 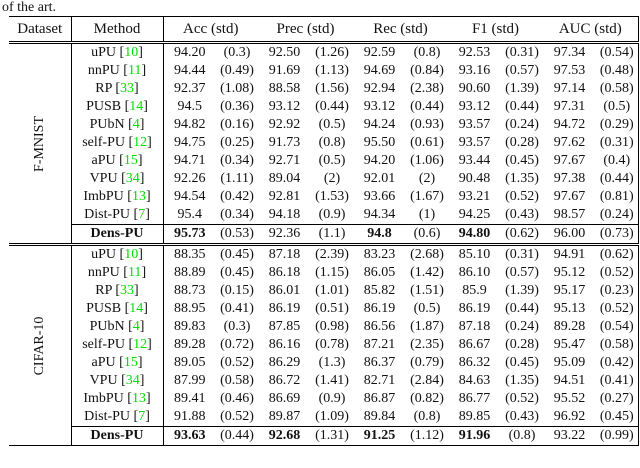 What do you see at coordinates (427, 124) in the screenshot?
I see `metric-std: (0.93)` at bounding box center [427, 124].